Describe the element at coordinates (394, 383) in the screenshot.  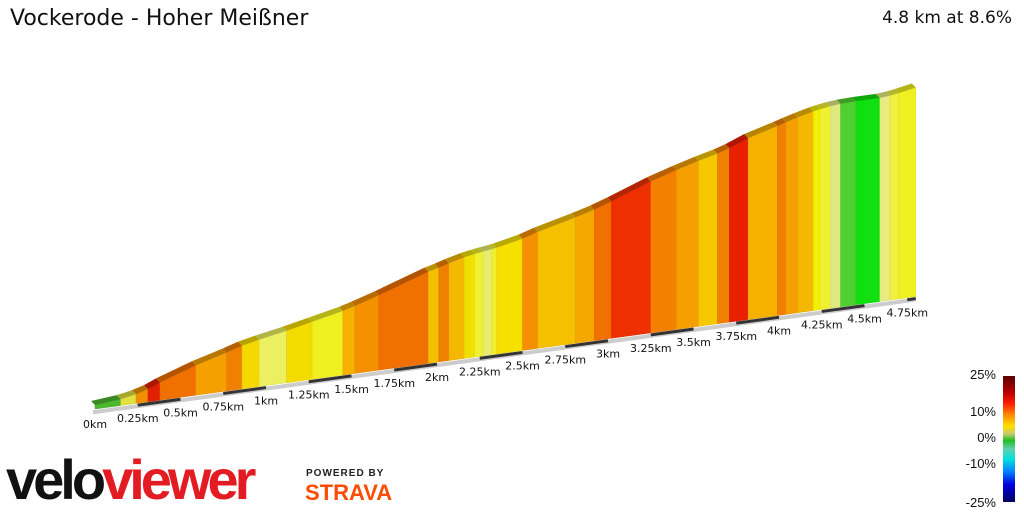
I see `x-tick-label: 1.75km` at that location.